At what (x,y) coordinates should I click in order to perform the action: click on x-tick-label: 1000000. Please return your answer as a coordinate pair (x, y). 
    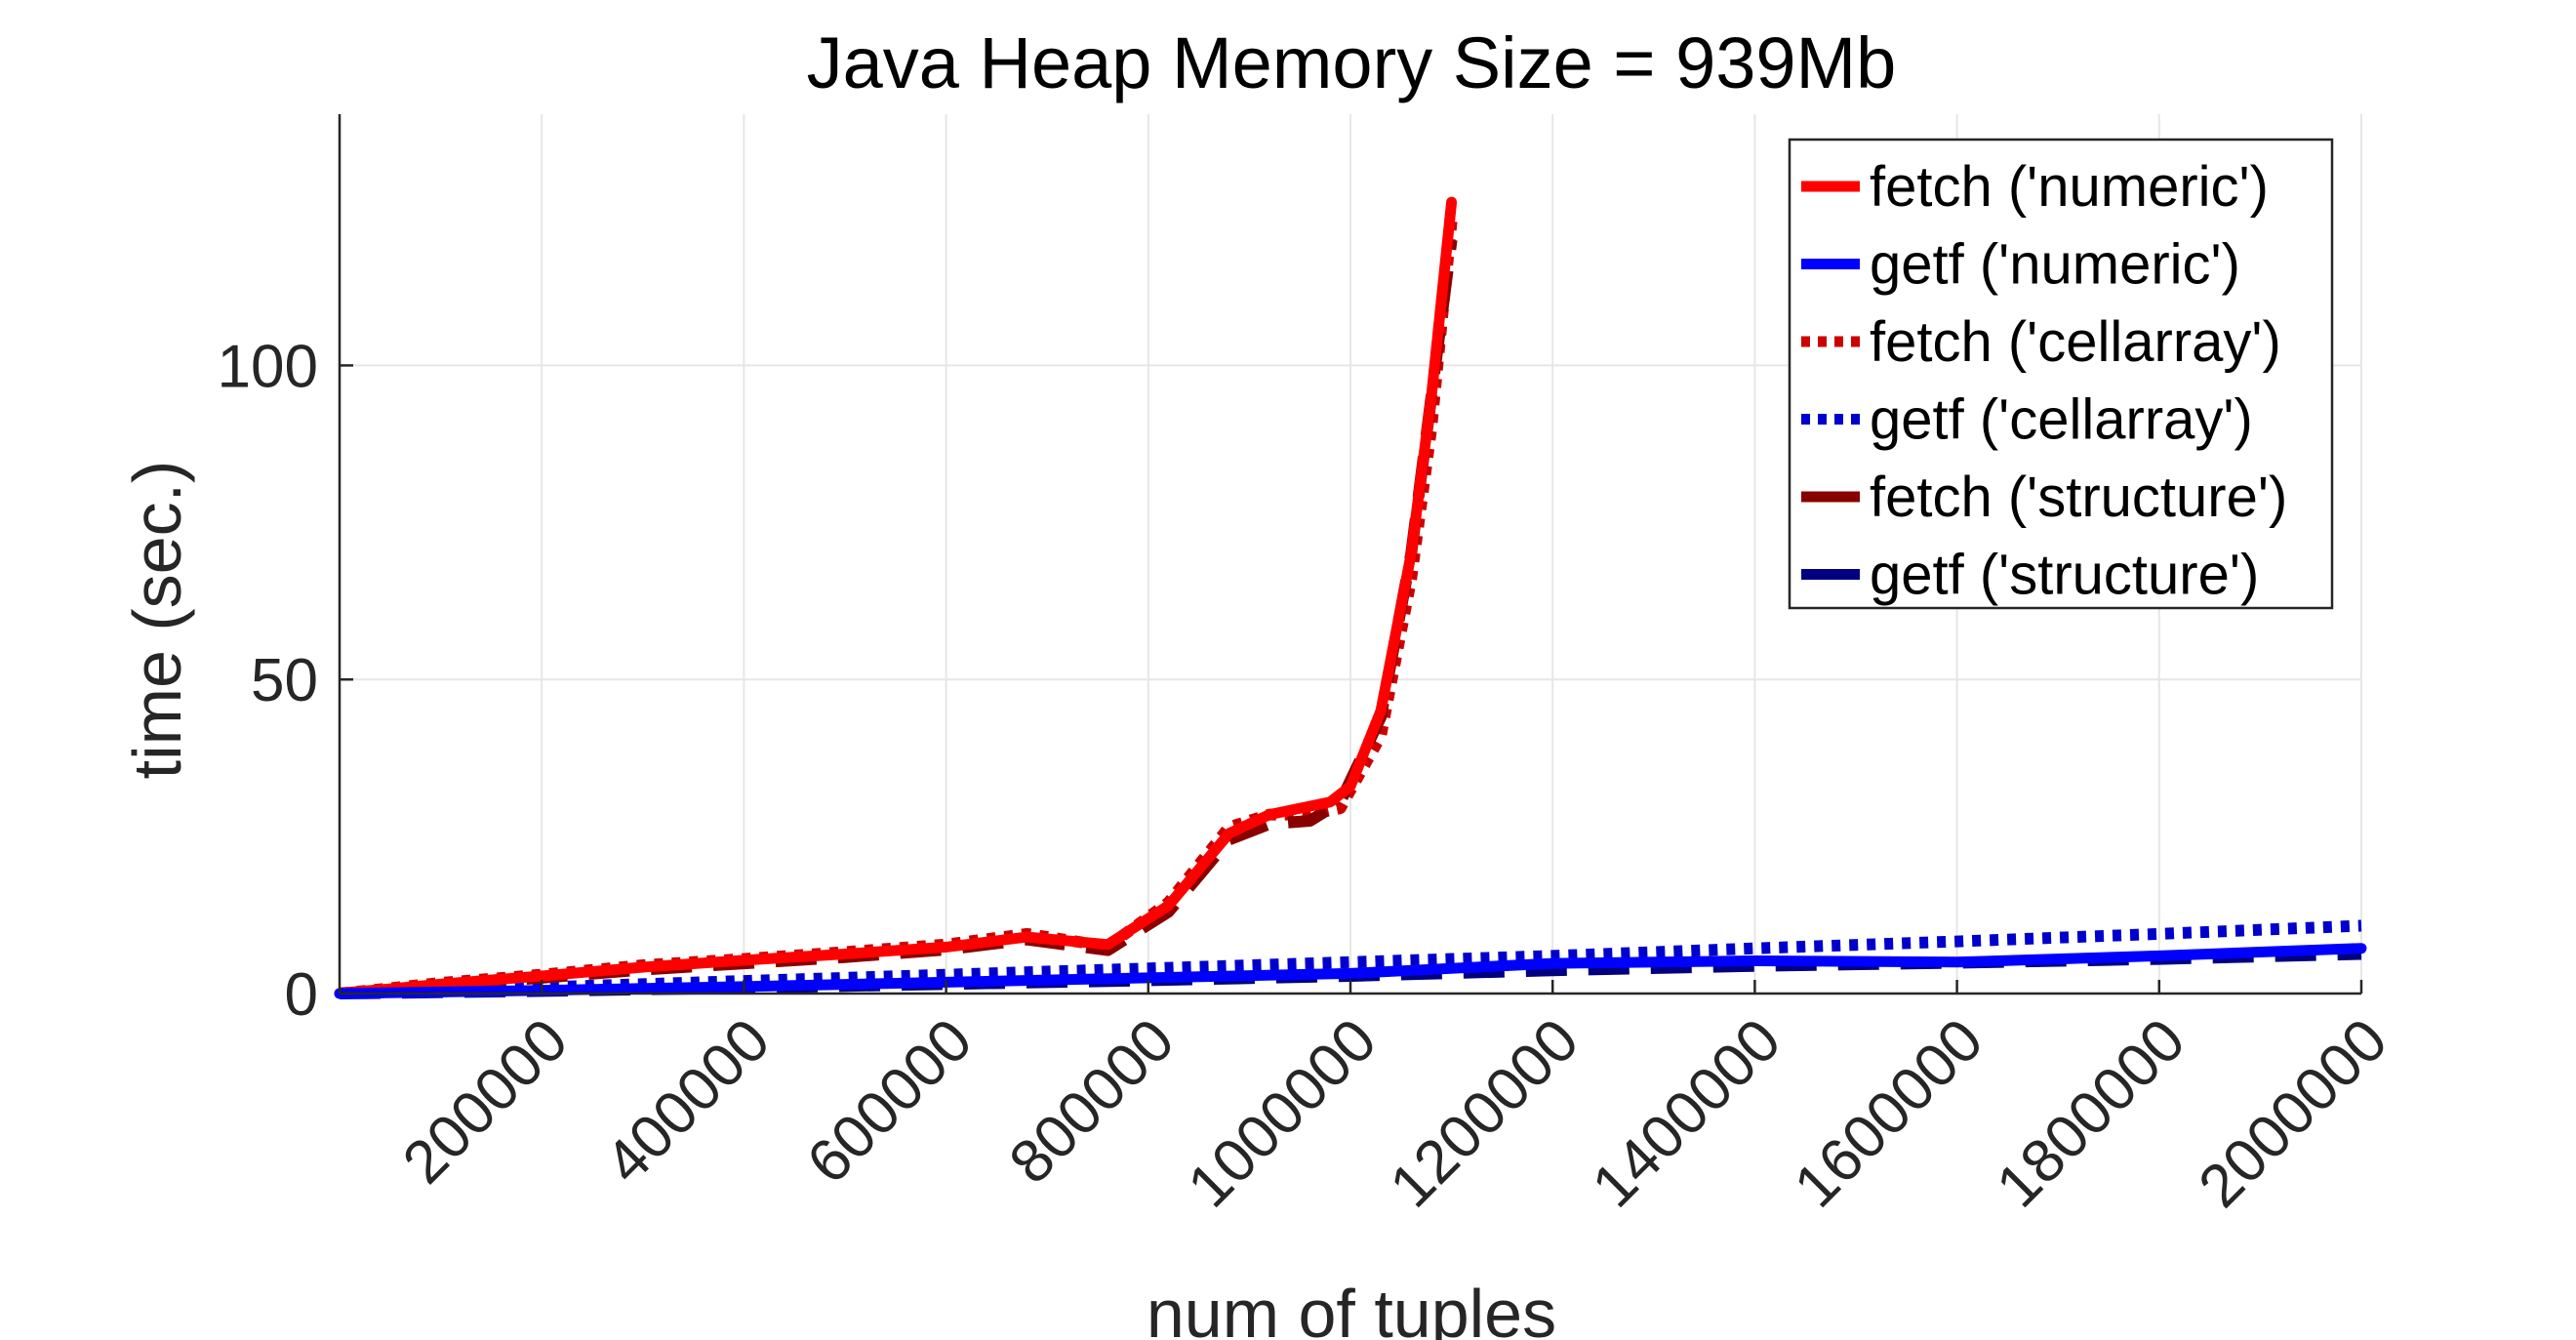
    Looking at the image, I should click on (1282, 1113).